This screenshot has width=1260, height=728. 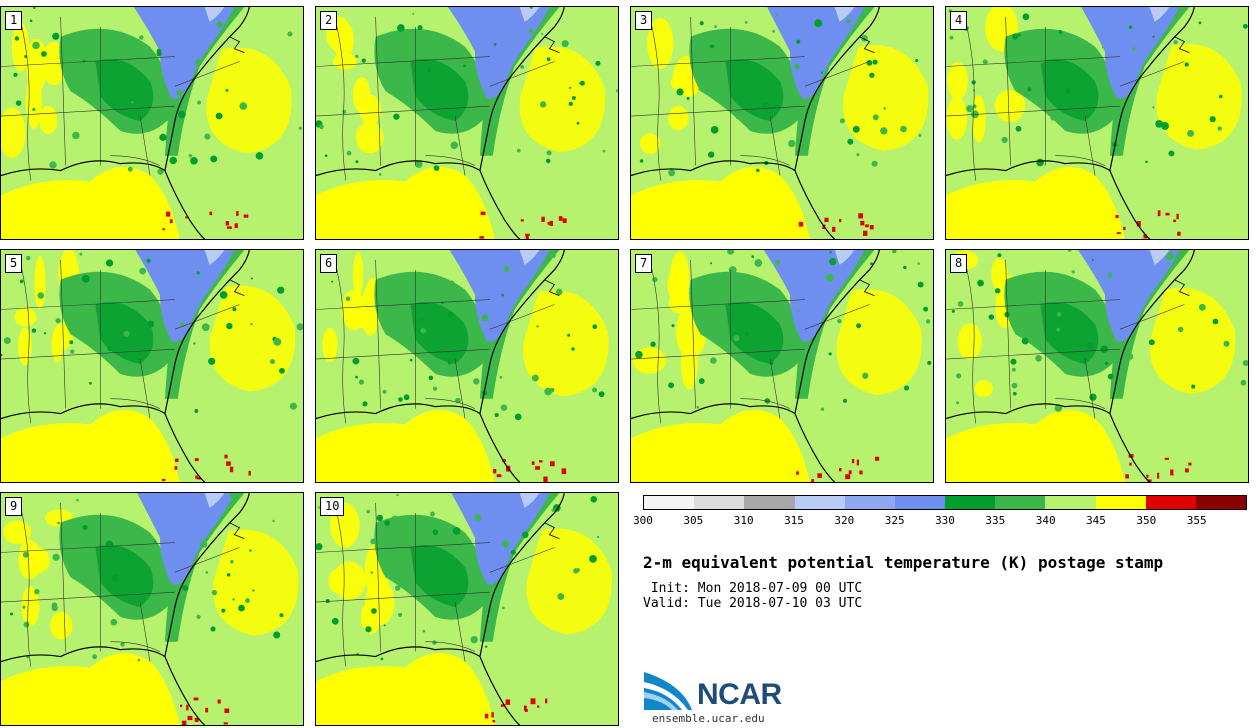 What do you see at coordinates (14, 20) in the screenshot?
I see `panel-number: 1` at bounding box center [14, 20].